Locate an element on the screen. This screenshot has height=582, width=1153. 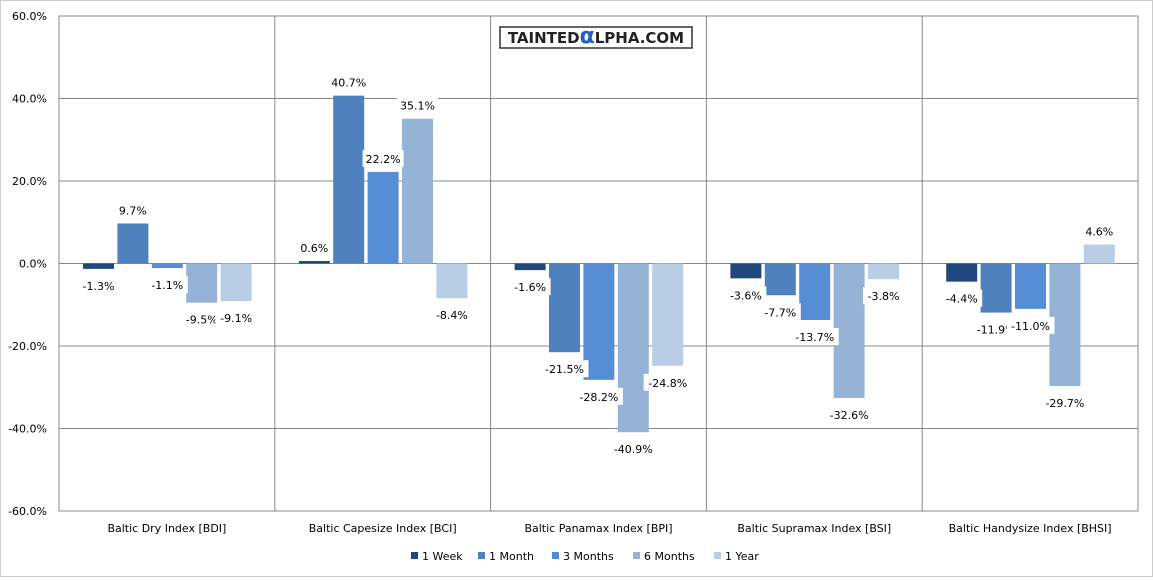
data-label: -40.9% is located at coordinates (633, 449).